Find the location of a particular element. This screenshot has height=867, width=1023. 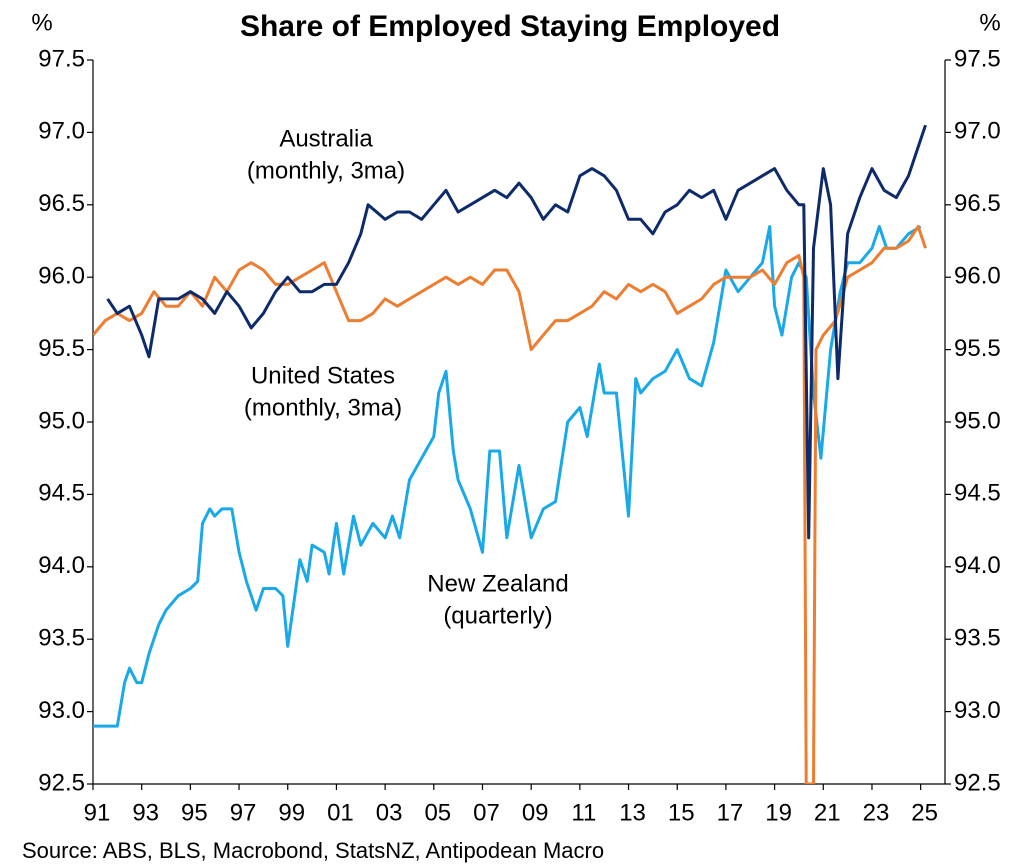

y-tick-label: 93.5 is located at coordinates (61, 638).